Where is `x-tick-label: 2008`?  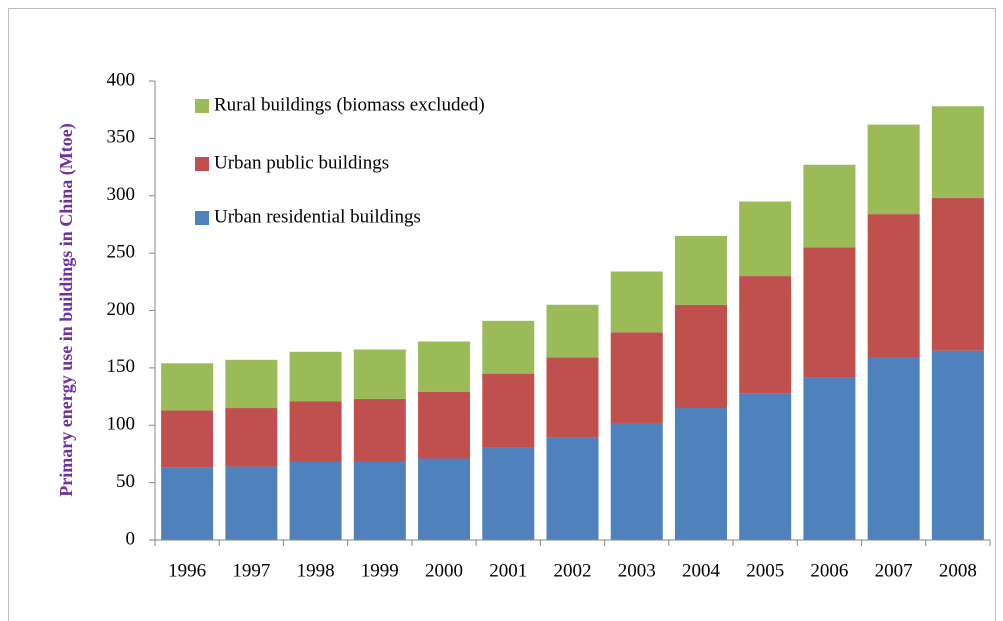 x-tick-label: 2008 is located at coordinates (958, 570).